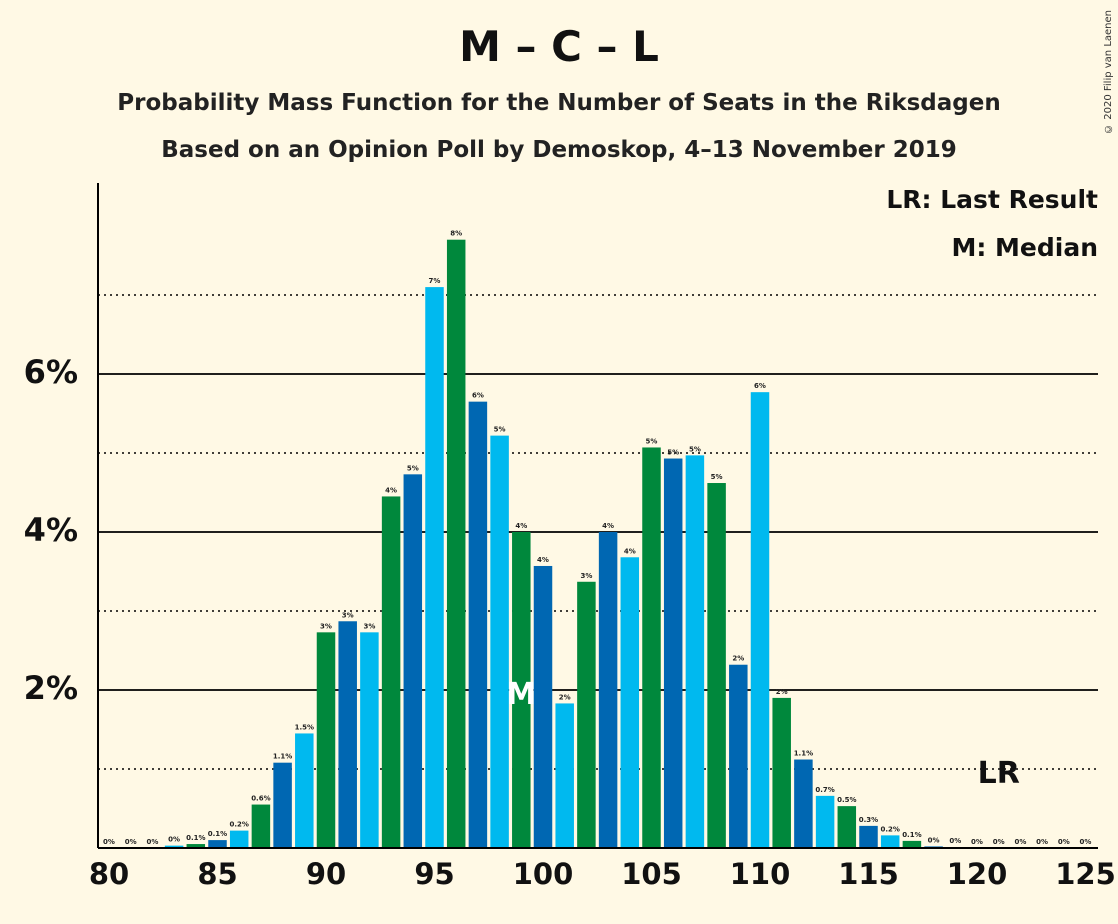  I want to click on bar-label-83: 0%, so click(174, 840).